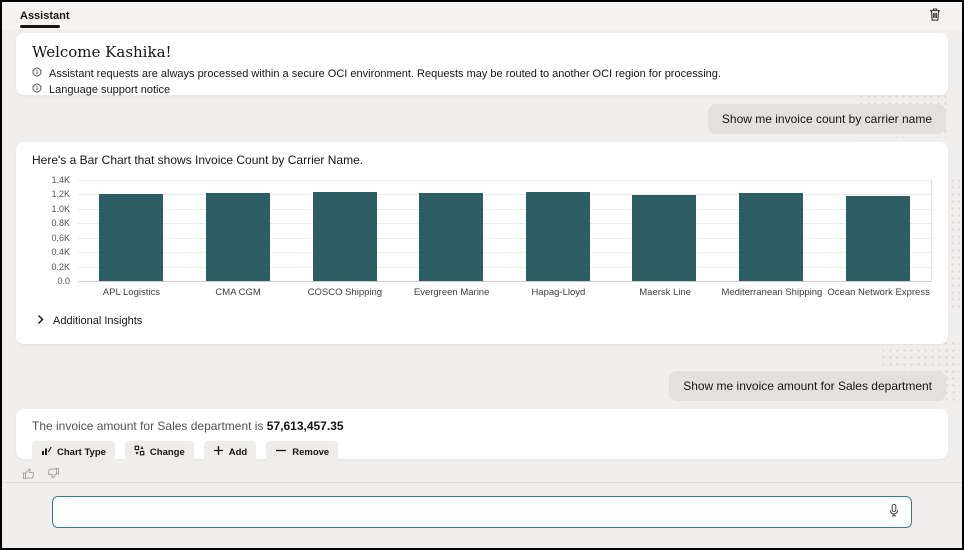 The width and height of the screenshot is (964, 550). Describe the element at coordinates (482, 16) in the screenshot. I see `header-bar: Assistant` at that location.